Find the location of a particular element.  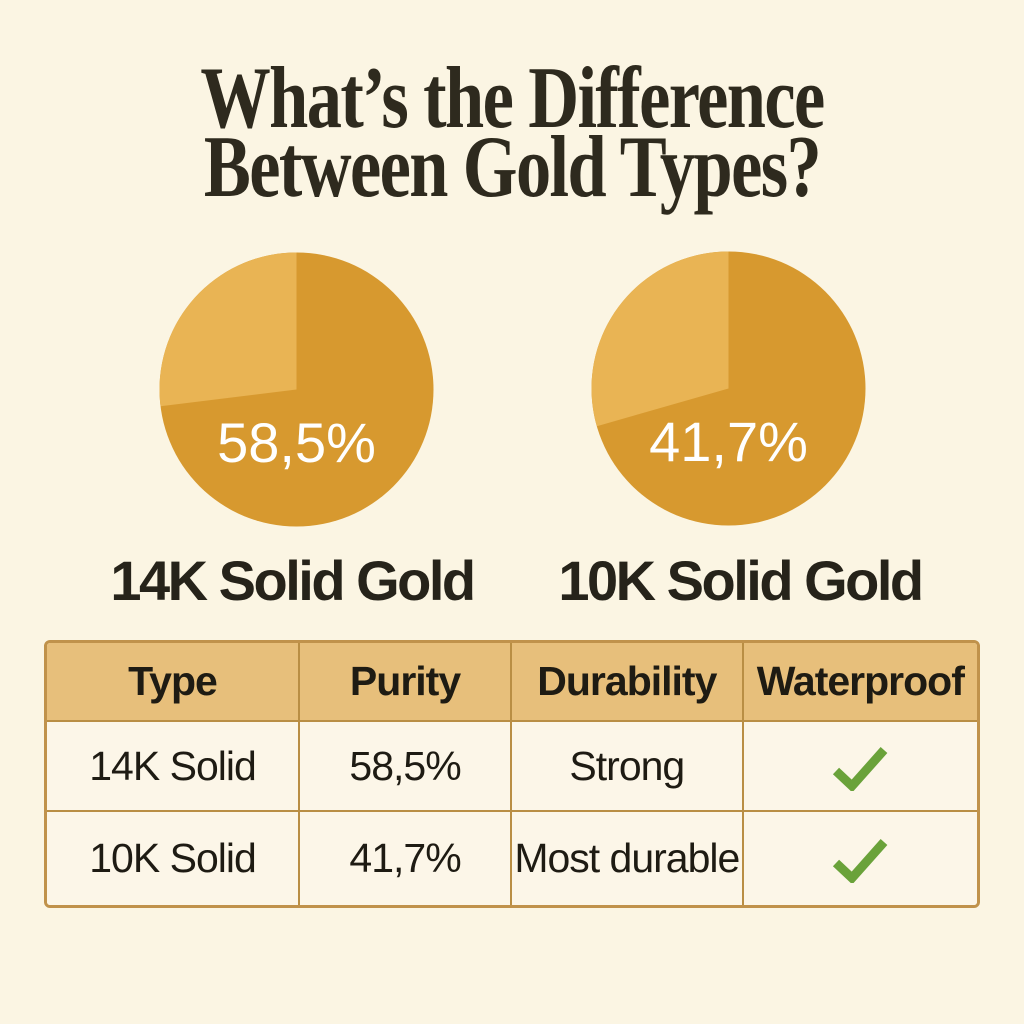

column-header-durability: Durability is located at coordinates (627, 682).